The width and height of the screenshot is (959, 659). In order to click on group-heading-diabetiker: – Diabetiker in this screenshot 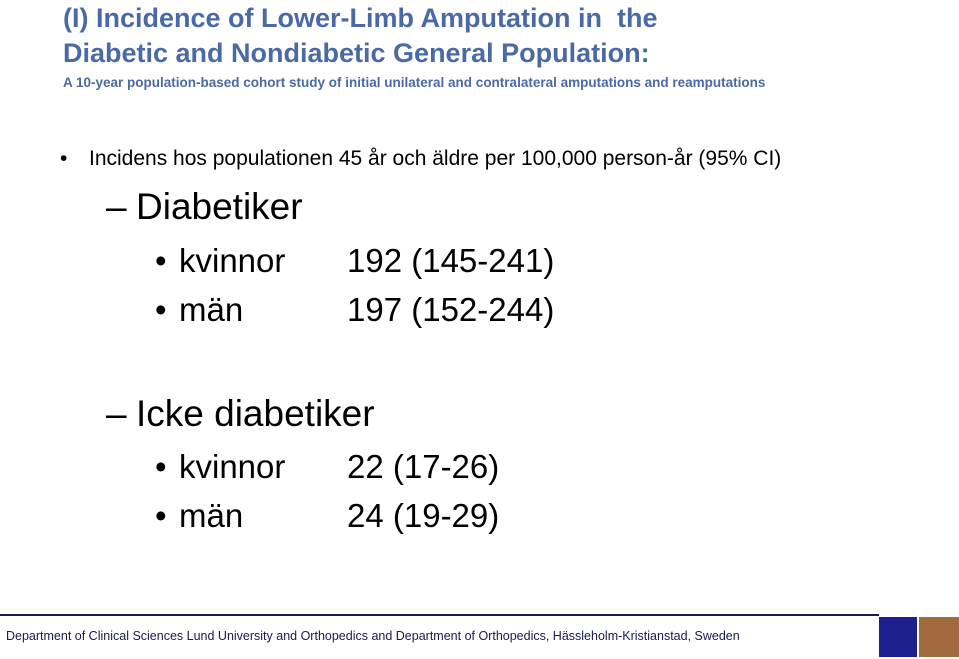, I will do `click(204, 207)`.